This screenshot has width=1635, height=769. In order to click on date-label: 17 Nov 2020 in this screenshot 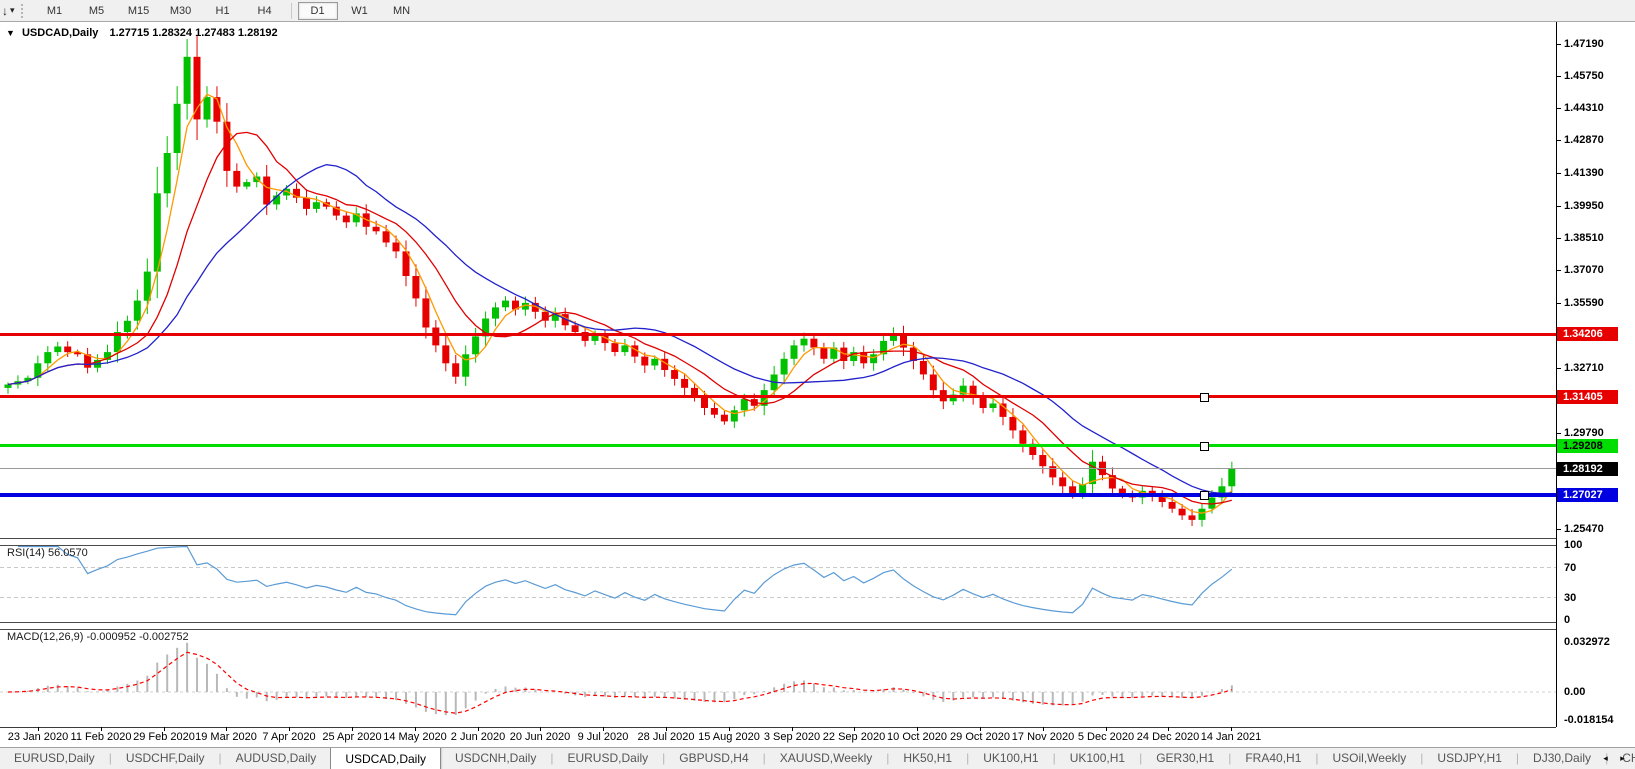, I will do `click(1043, 737)`.